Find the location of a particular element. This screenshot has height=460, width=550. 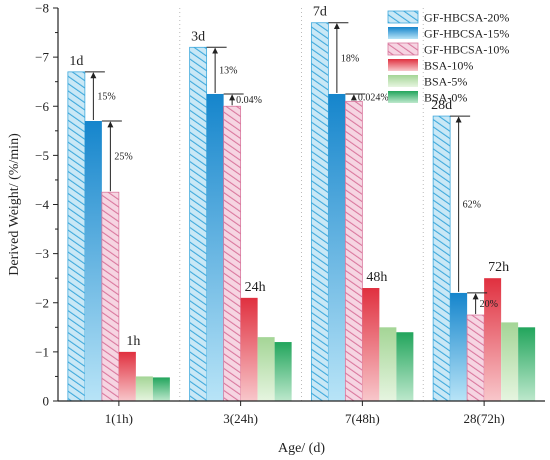

annotation-label: 13% is located at coordinates (228, 71).